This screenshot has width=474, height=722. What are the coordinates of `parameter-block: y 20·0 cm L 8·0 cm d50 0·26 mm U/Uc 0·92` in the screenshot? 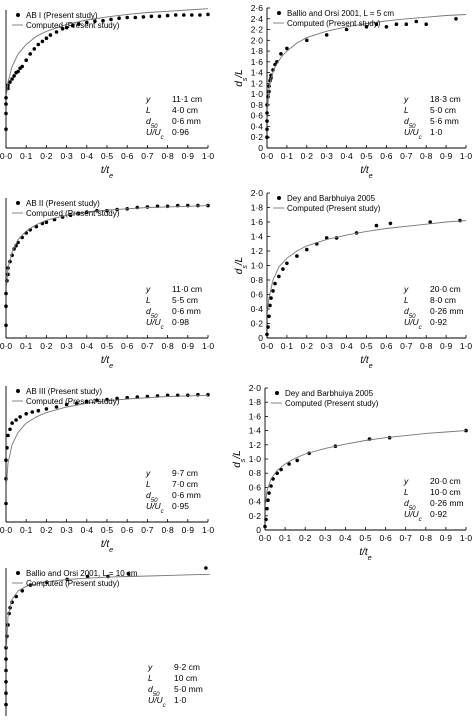 It's located at (433, 307).